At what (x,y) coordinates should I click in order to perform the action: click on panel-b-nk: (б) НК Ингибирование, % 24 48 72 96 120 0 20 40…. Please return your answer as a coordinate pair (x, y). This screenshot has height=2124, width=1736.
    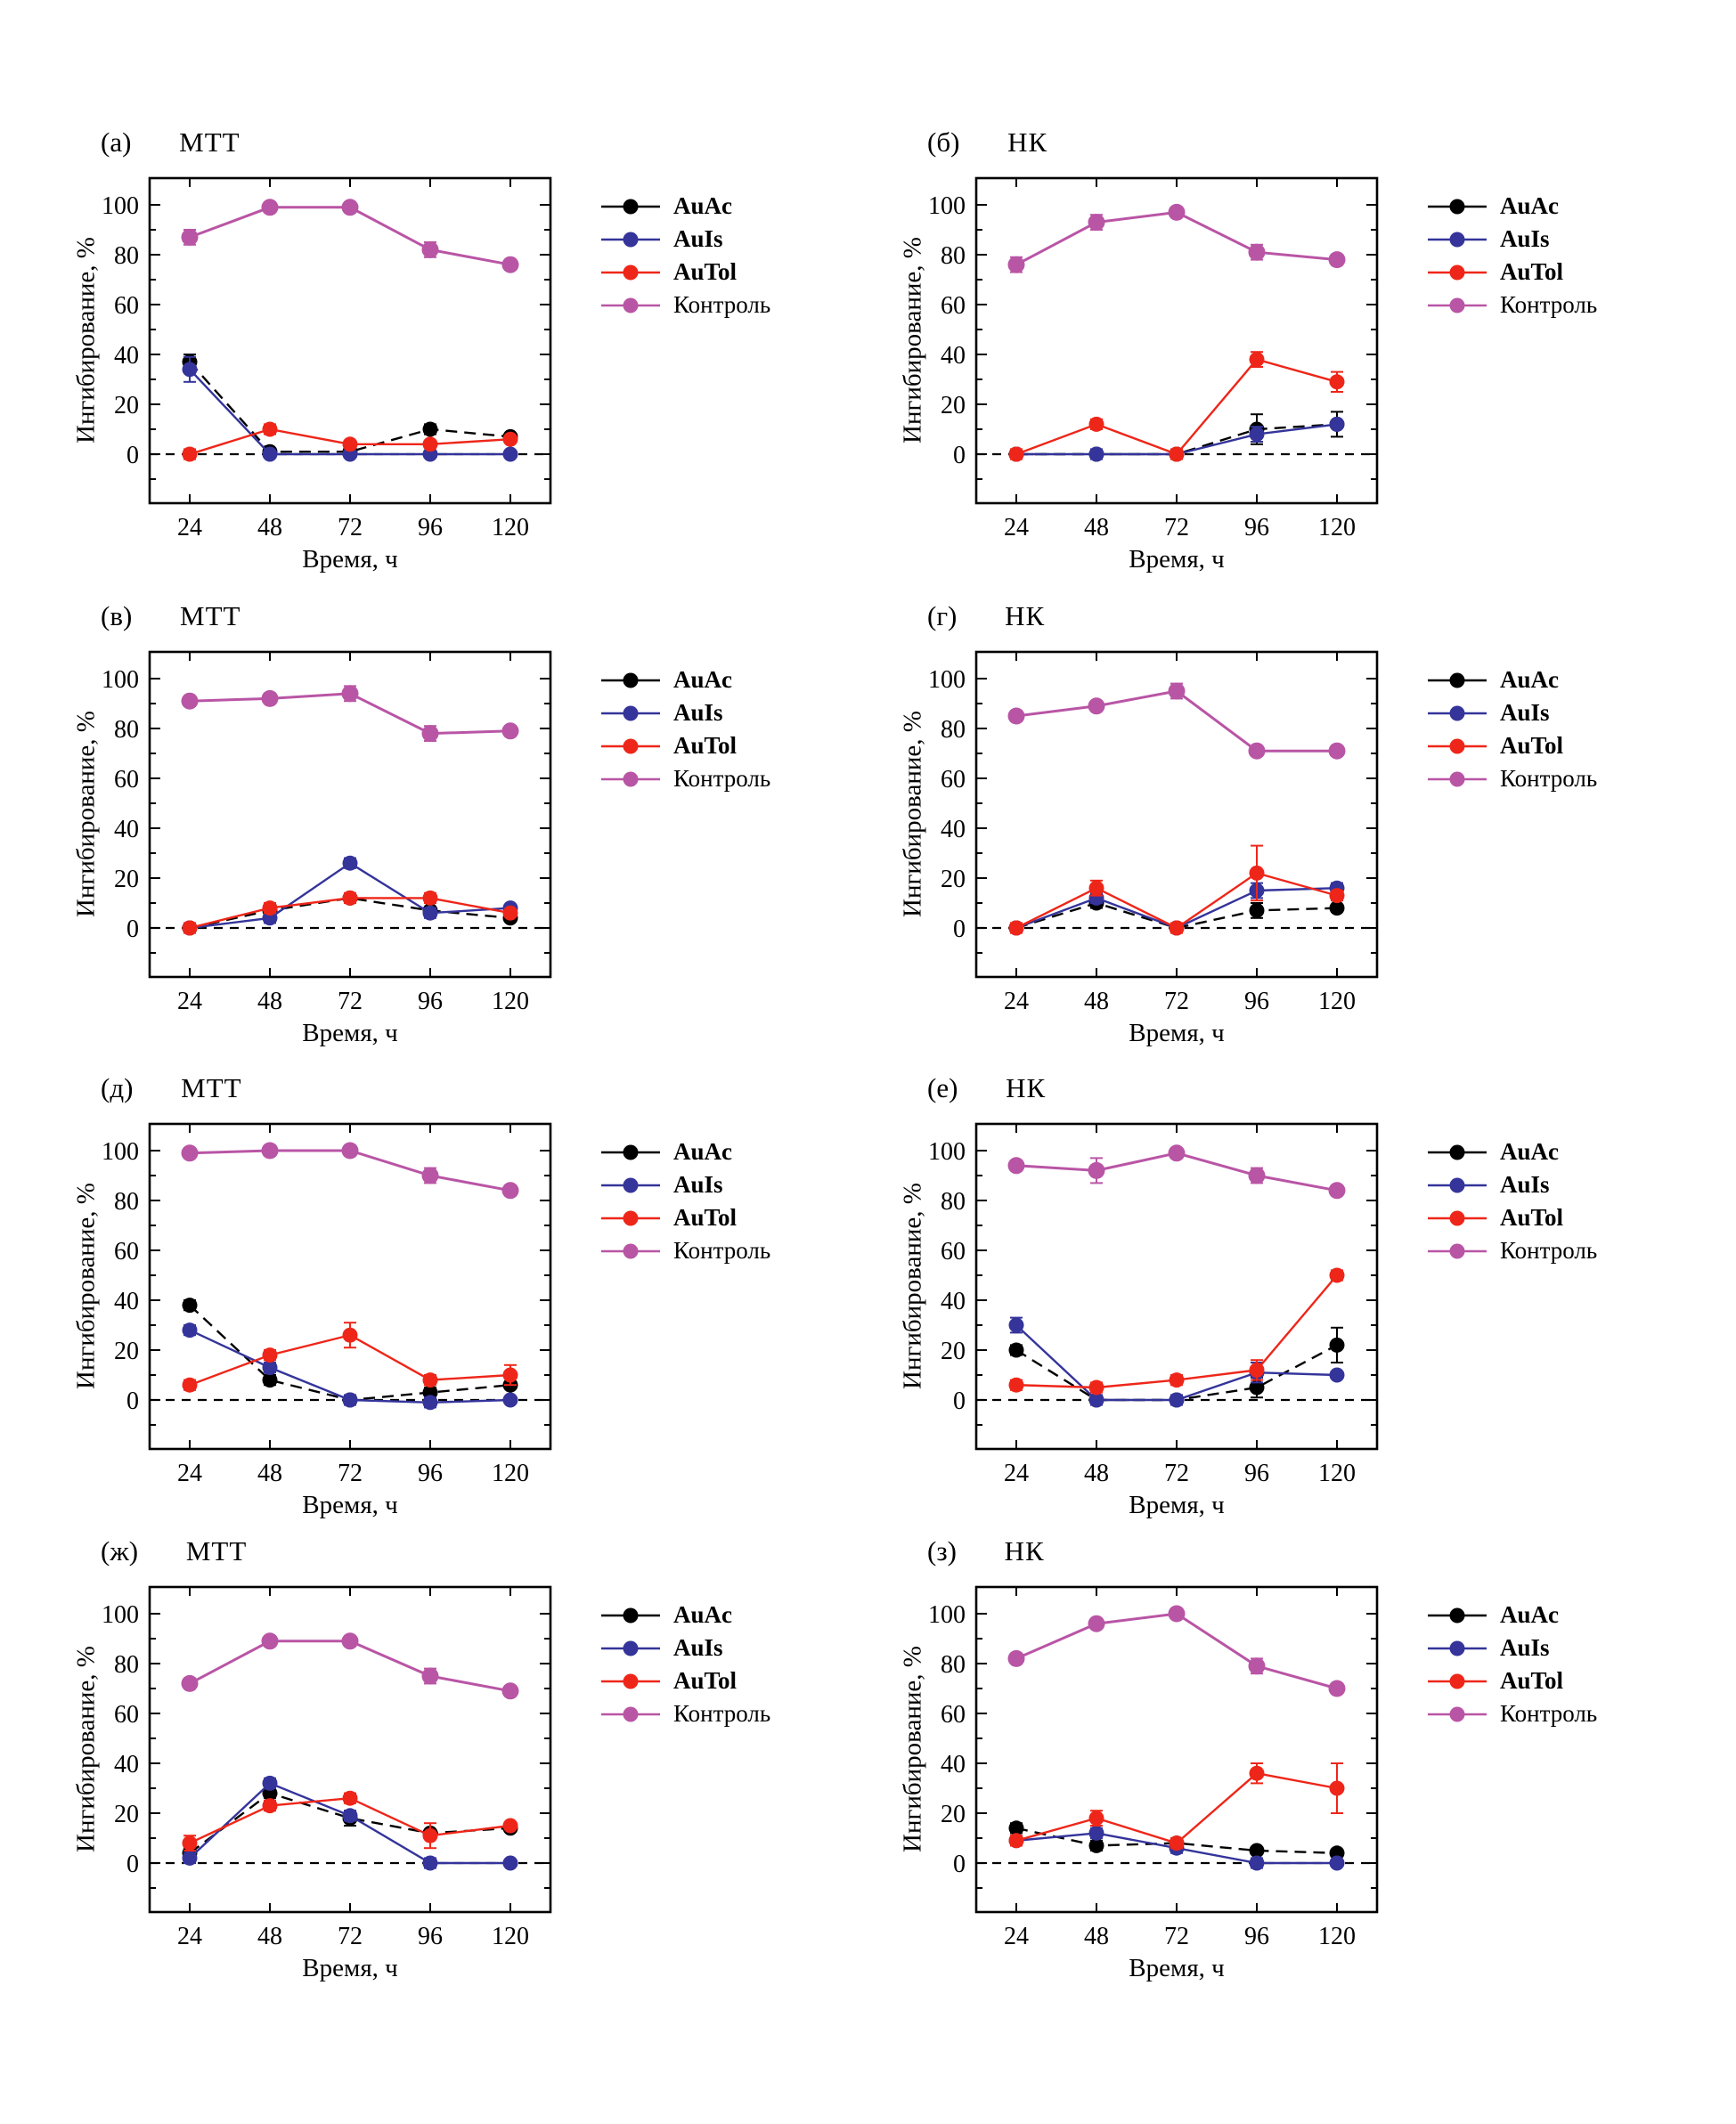
    Looking at the image, I should click on (1296, 338).